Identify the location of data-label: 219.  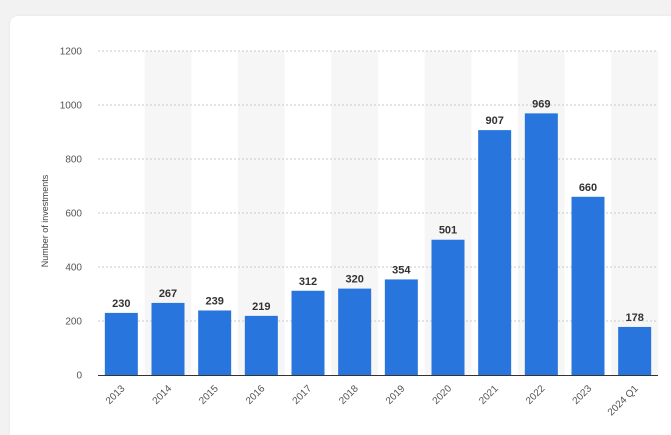
(261, 307).